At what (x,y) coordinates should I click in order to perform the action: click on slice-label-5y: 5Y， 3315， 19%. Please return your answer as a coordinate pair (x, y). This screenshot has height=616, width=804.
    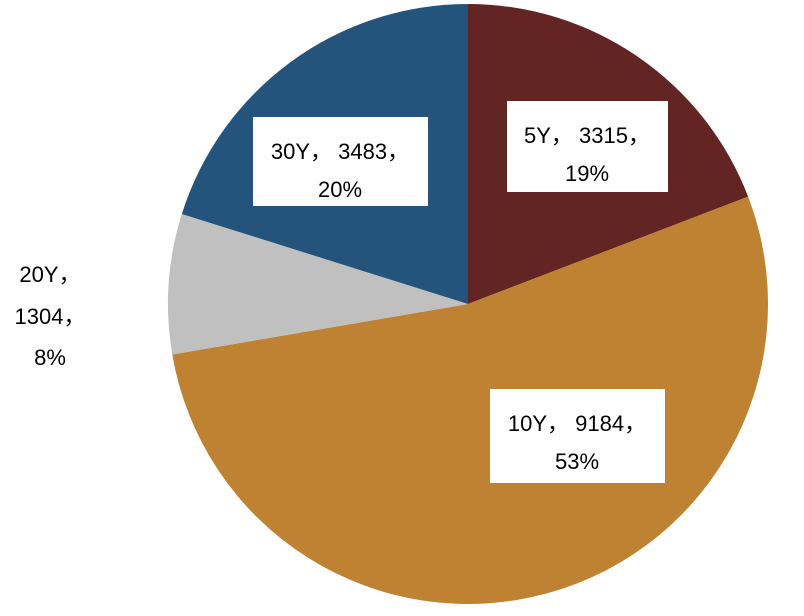
    Looking at the image, I should click on (587, 146).